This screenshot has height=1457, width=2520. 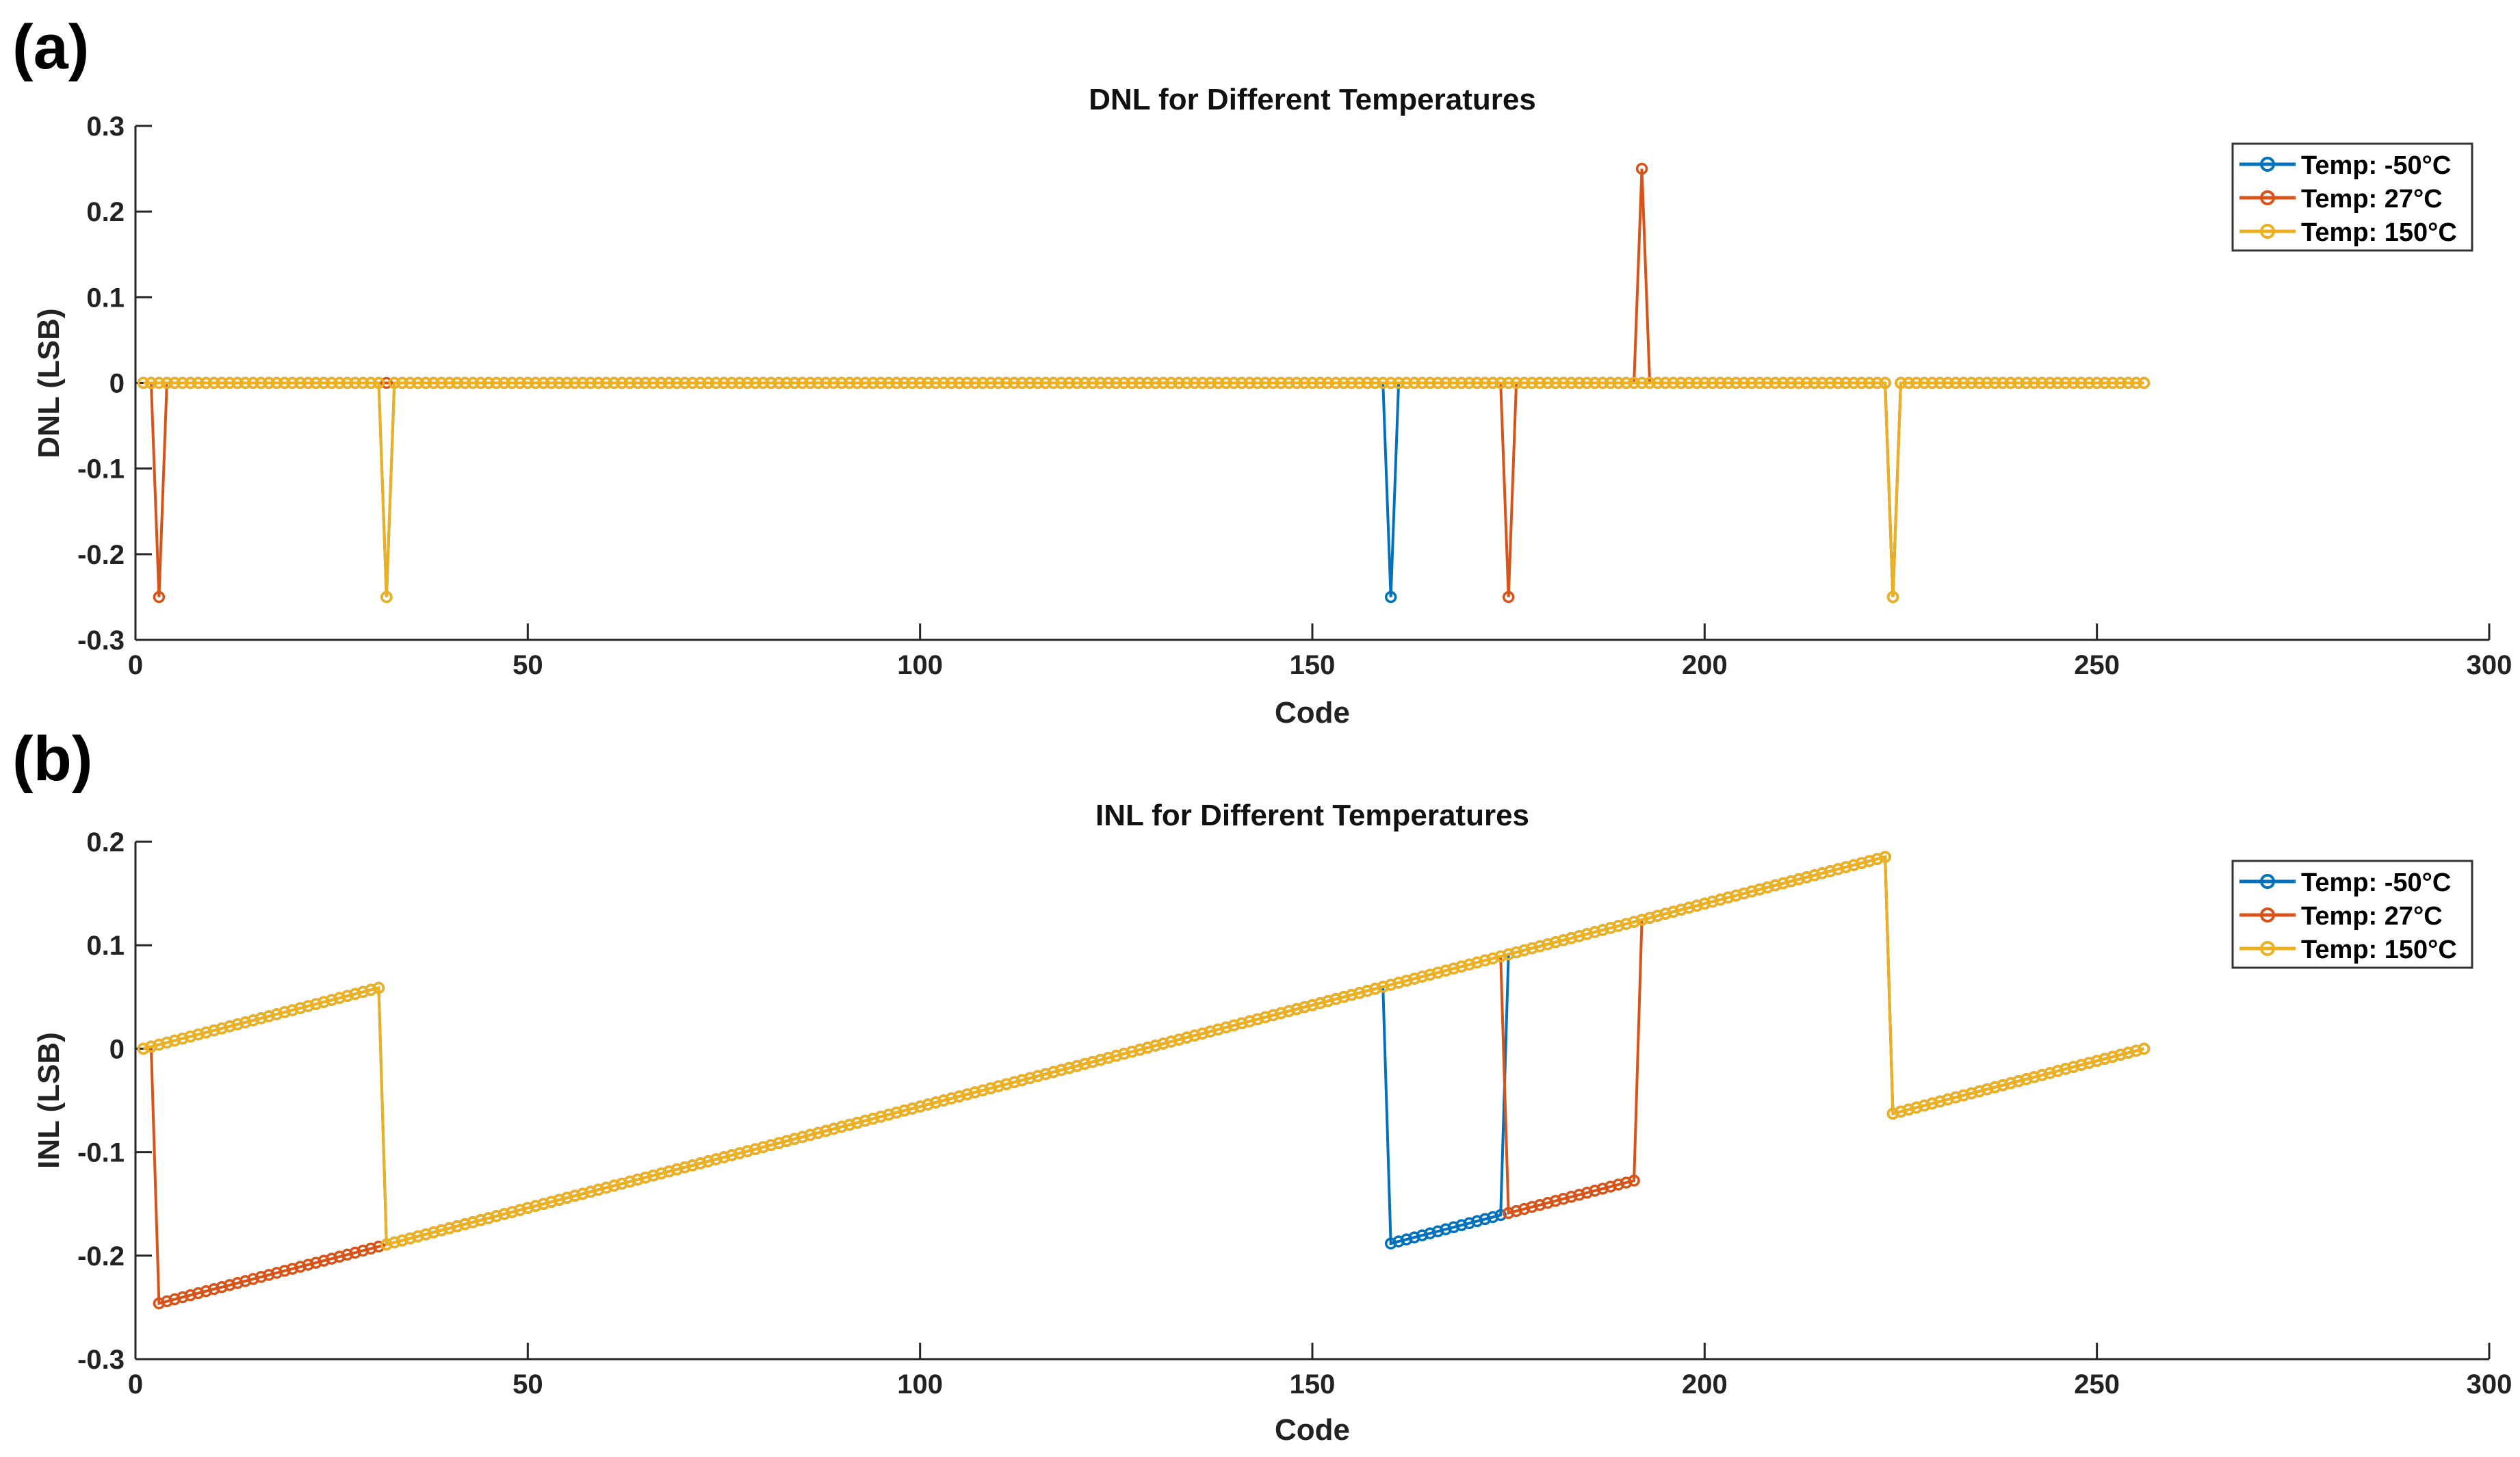 I want to click on dnl-x-tick-label: 150, so click(x=1313, y=665).